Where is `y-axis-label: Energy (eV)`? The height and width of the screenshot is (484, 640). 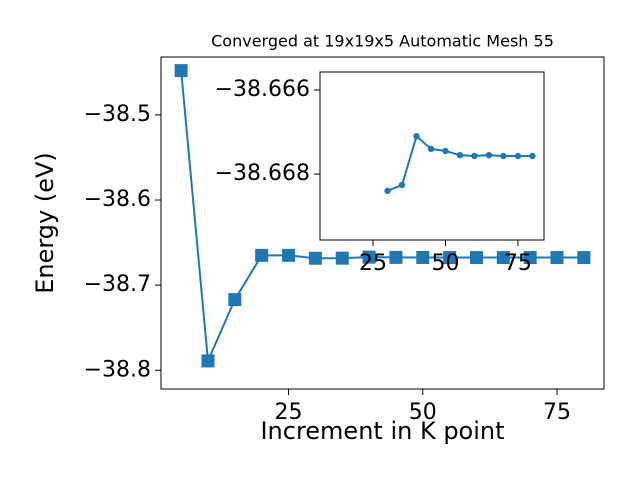
y-axis-label: Energy (eV) is located at coordinates (45, 223).